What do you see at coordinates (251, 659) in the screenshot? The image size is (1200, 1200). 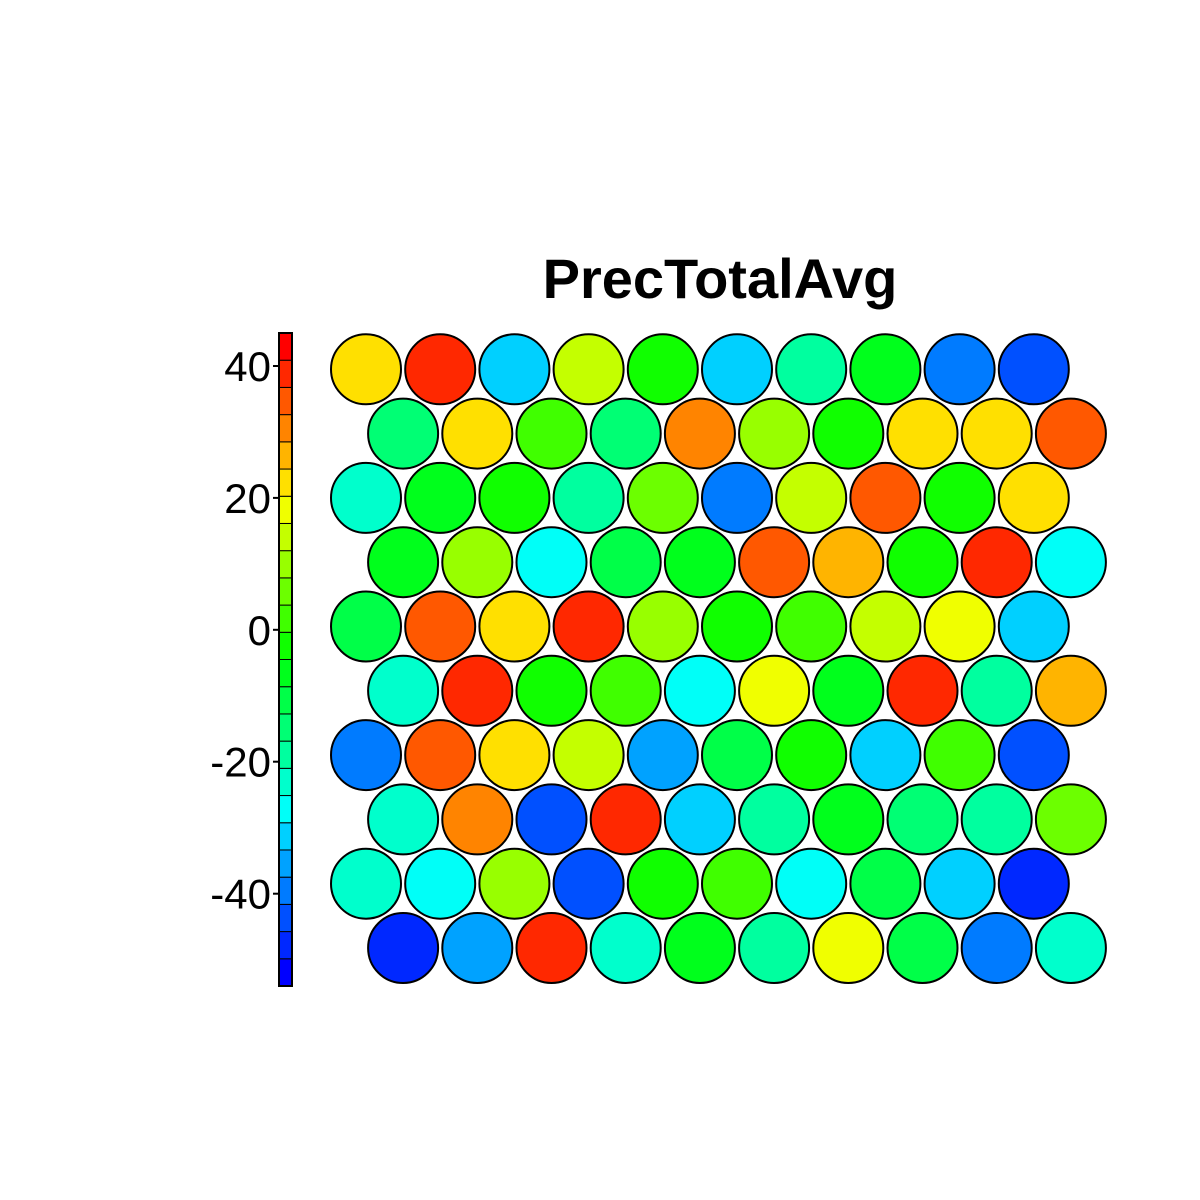 I see `color-key: 40 20 0 -20 -40` at bounding box center [251, 659].